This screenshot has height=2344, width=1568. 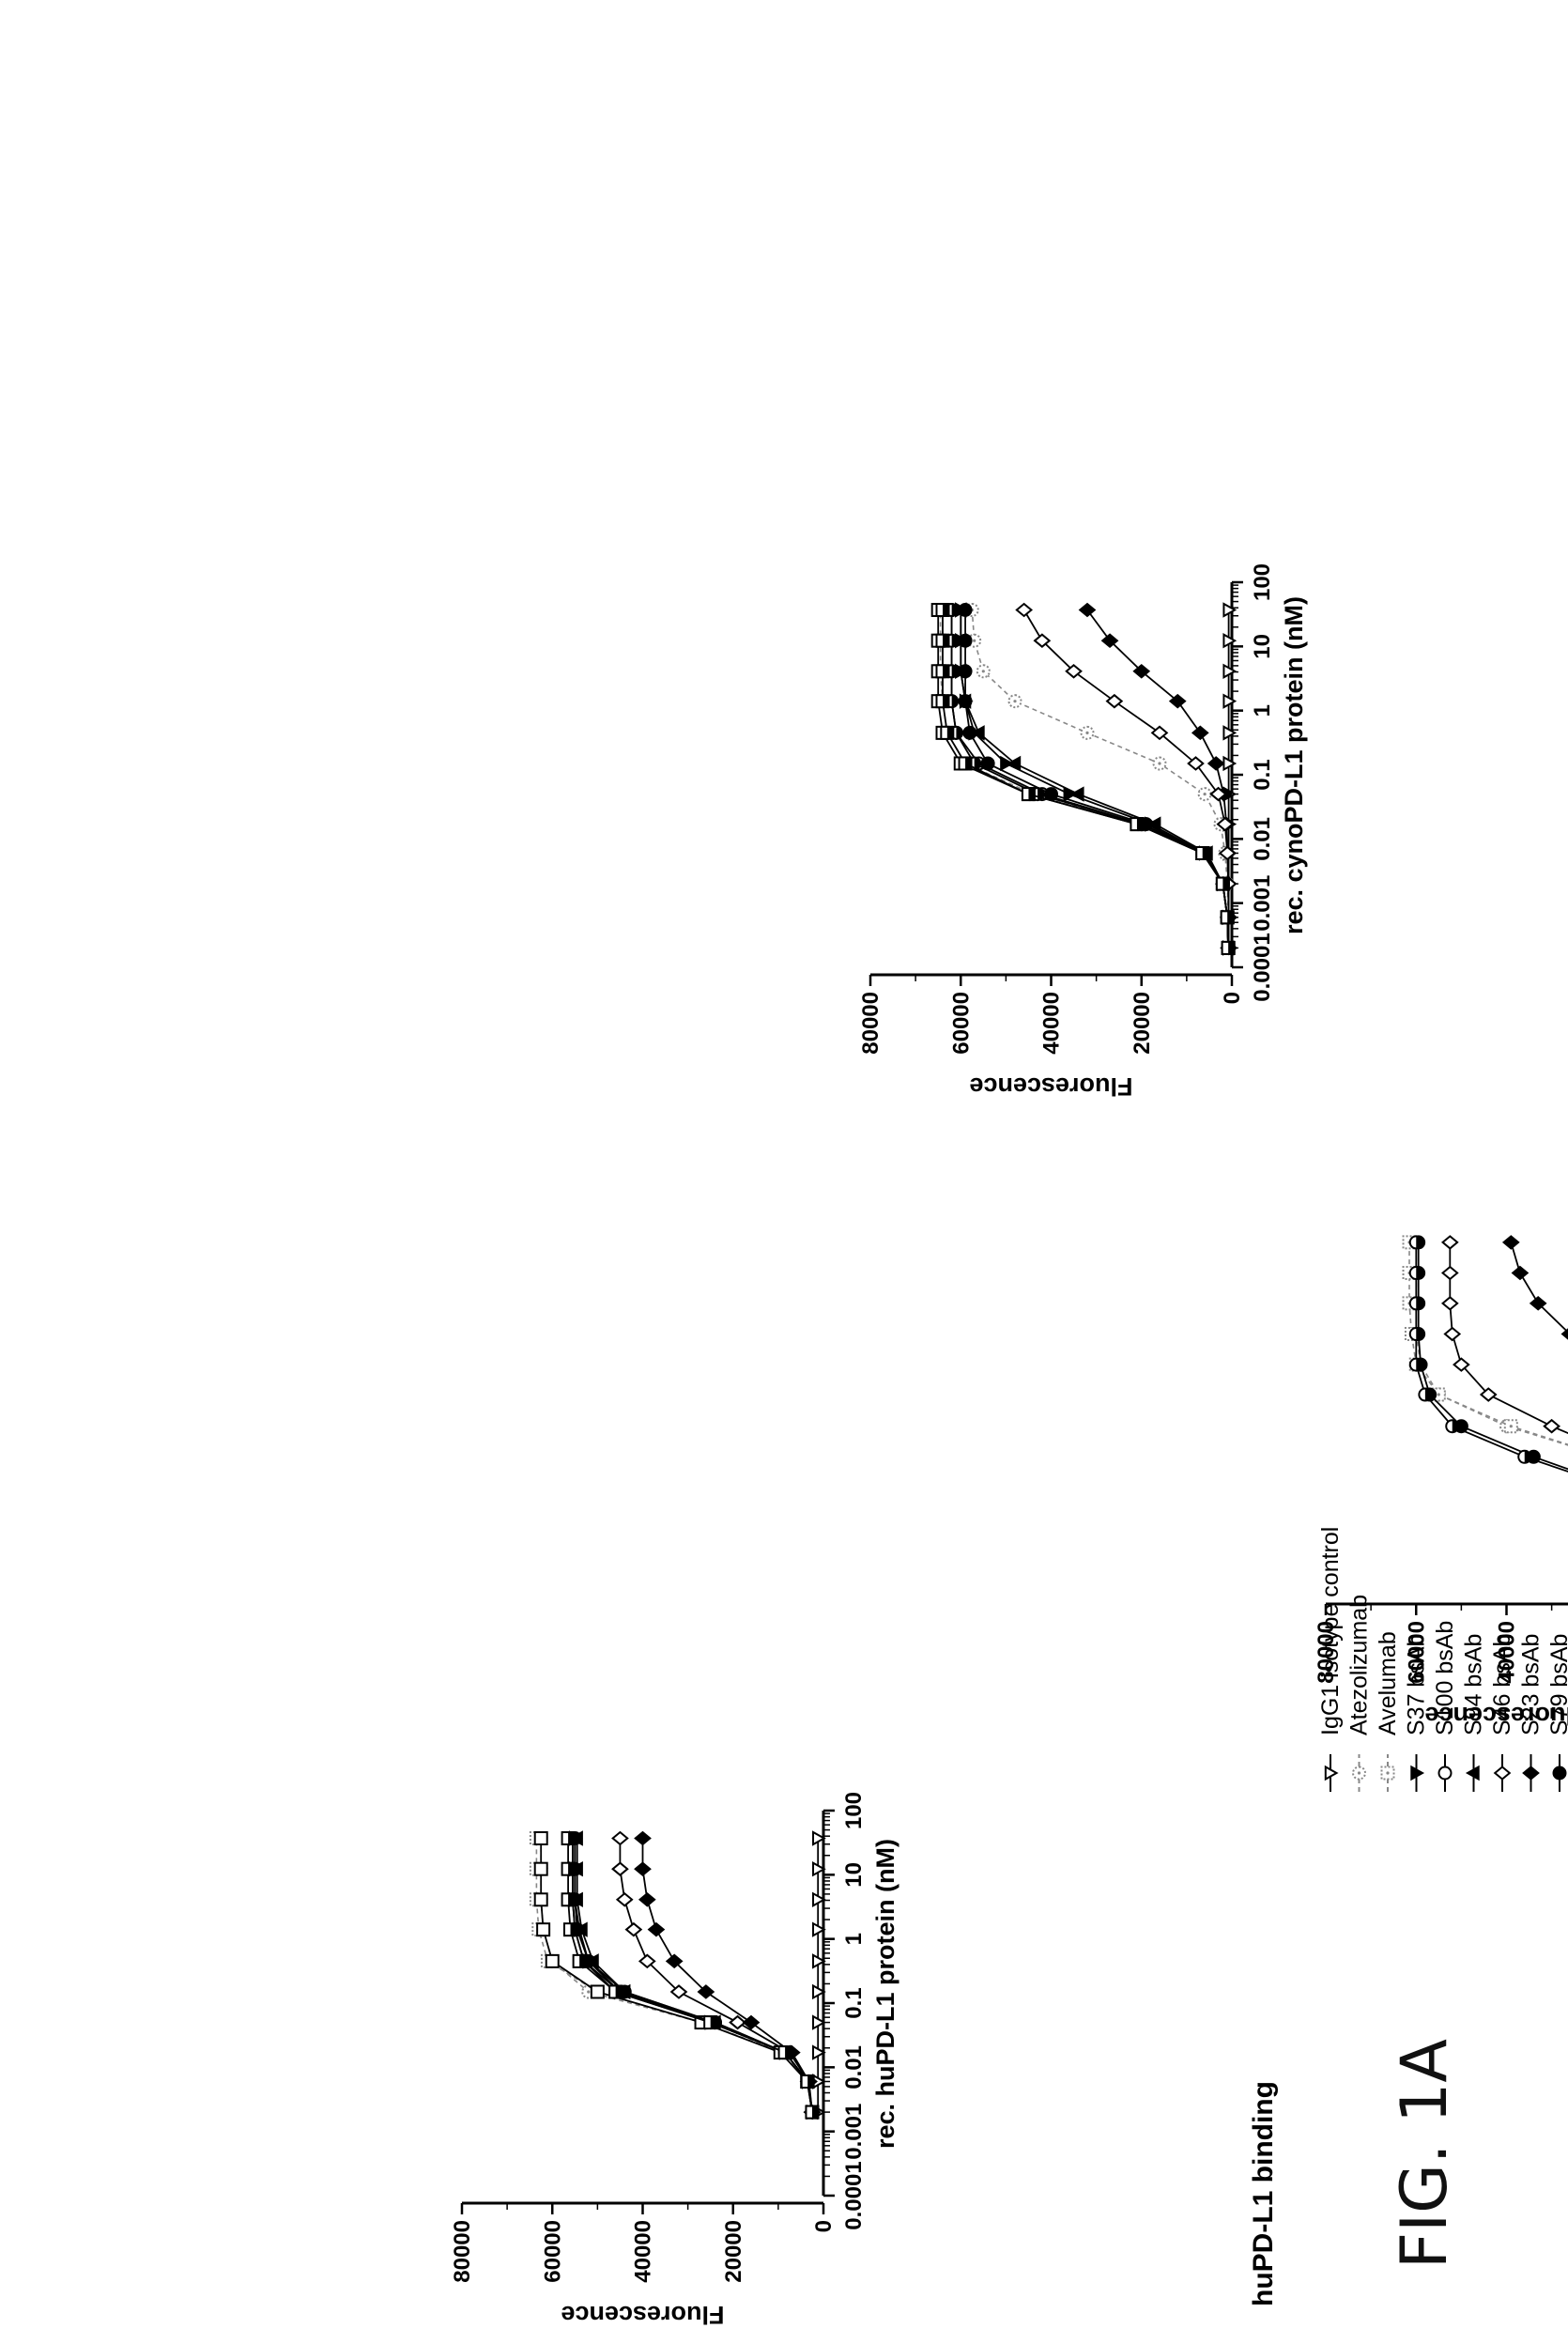 What do you see at coordinates (1263, 839) in the screenshot?
I see `x-tick-label: 0.01` at bounding box center [1263, 839].